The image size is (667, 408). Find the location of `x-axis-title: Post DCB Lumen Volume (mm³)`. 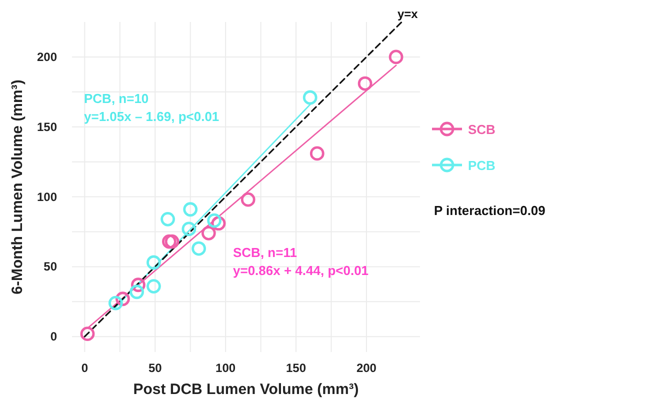

x-axis-title: Post DCB Lumen Volume (mm³) is located at coordinates (246, 389).